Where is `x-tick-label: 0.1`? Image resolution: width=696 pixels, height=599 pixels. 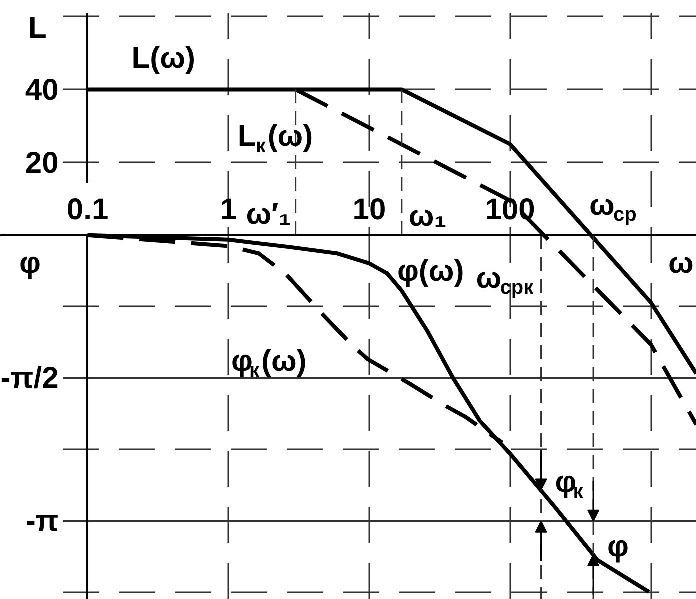 x-tick-label: 0.1 is located at coordinates (87, 209).